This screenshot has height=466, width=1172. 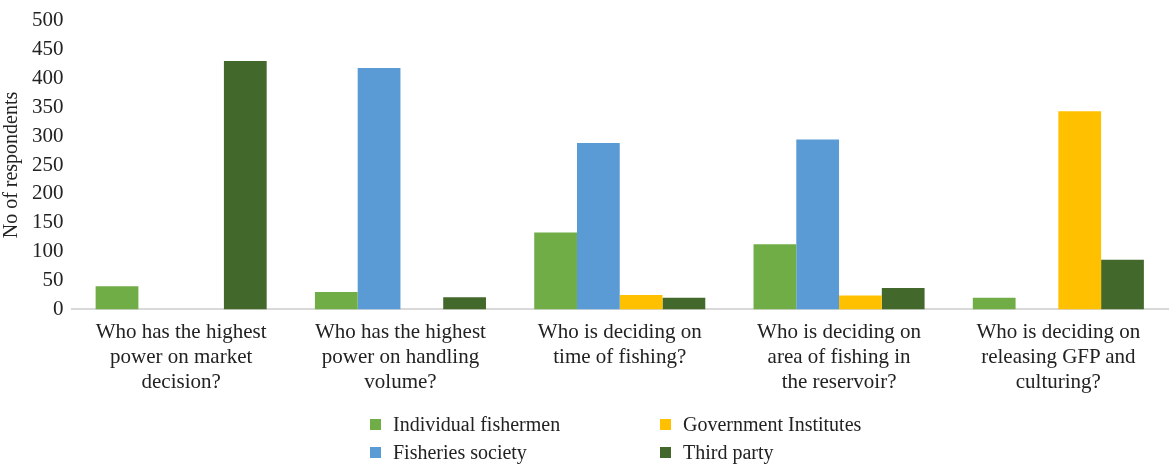 What do you see at coordinates (48, 48) in the screenshot?
I see `y-tick-label: 450` at bounding box center [48, 48].